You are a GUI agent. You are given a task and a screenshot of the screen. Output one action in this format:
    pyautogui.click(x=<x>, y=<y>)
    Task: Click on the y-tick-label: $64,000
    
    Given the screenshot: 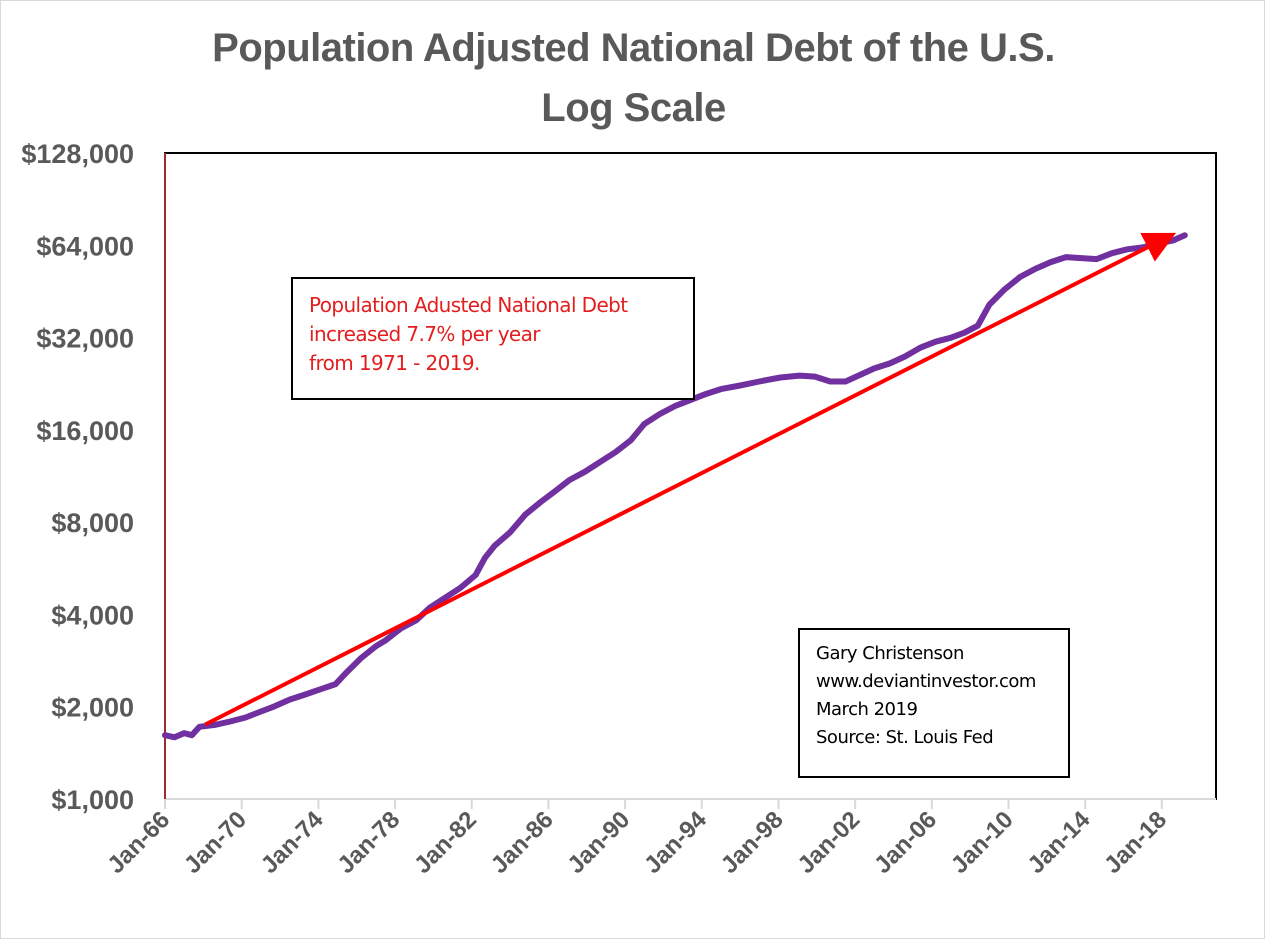 What is the action you would take?
    pyautogui.click(x=85, y=246)
    